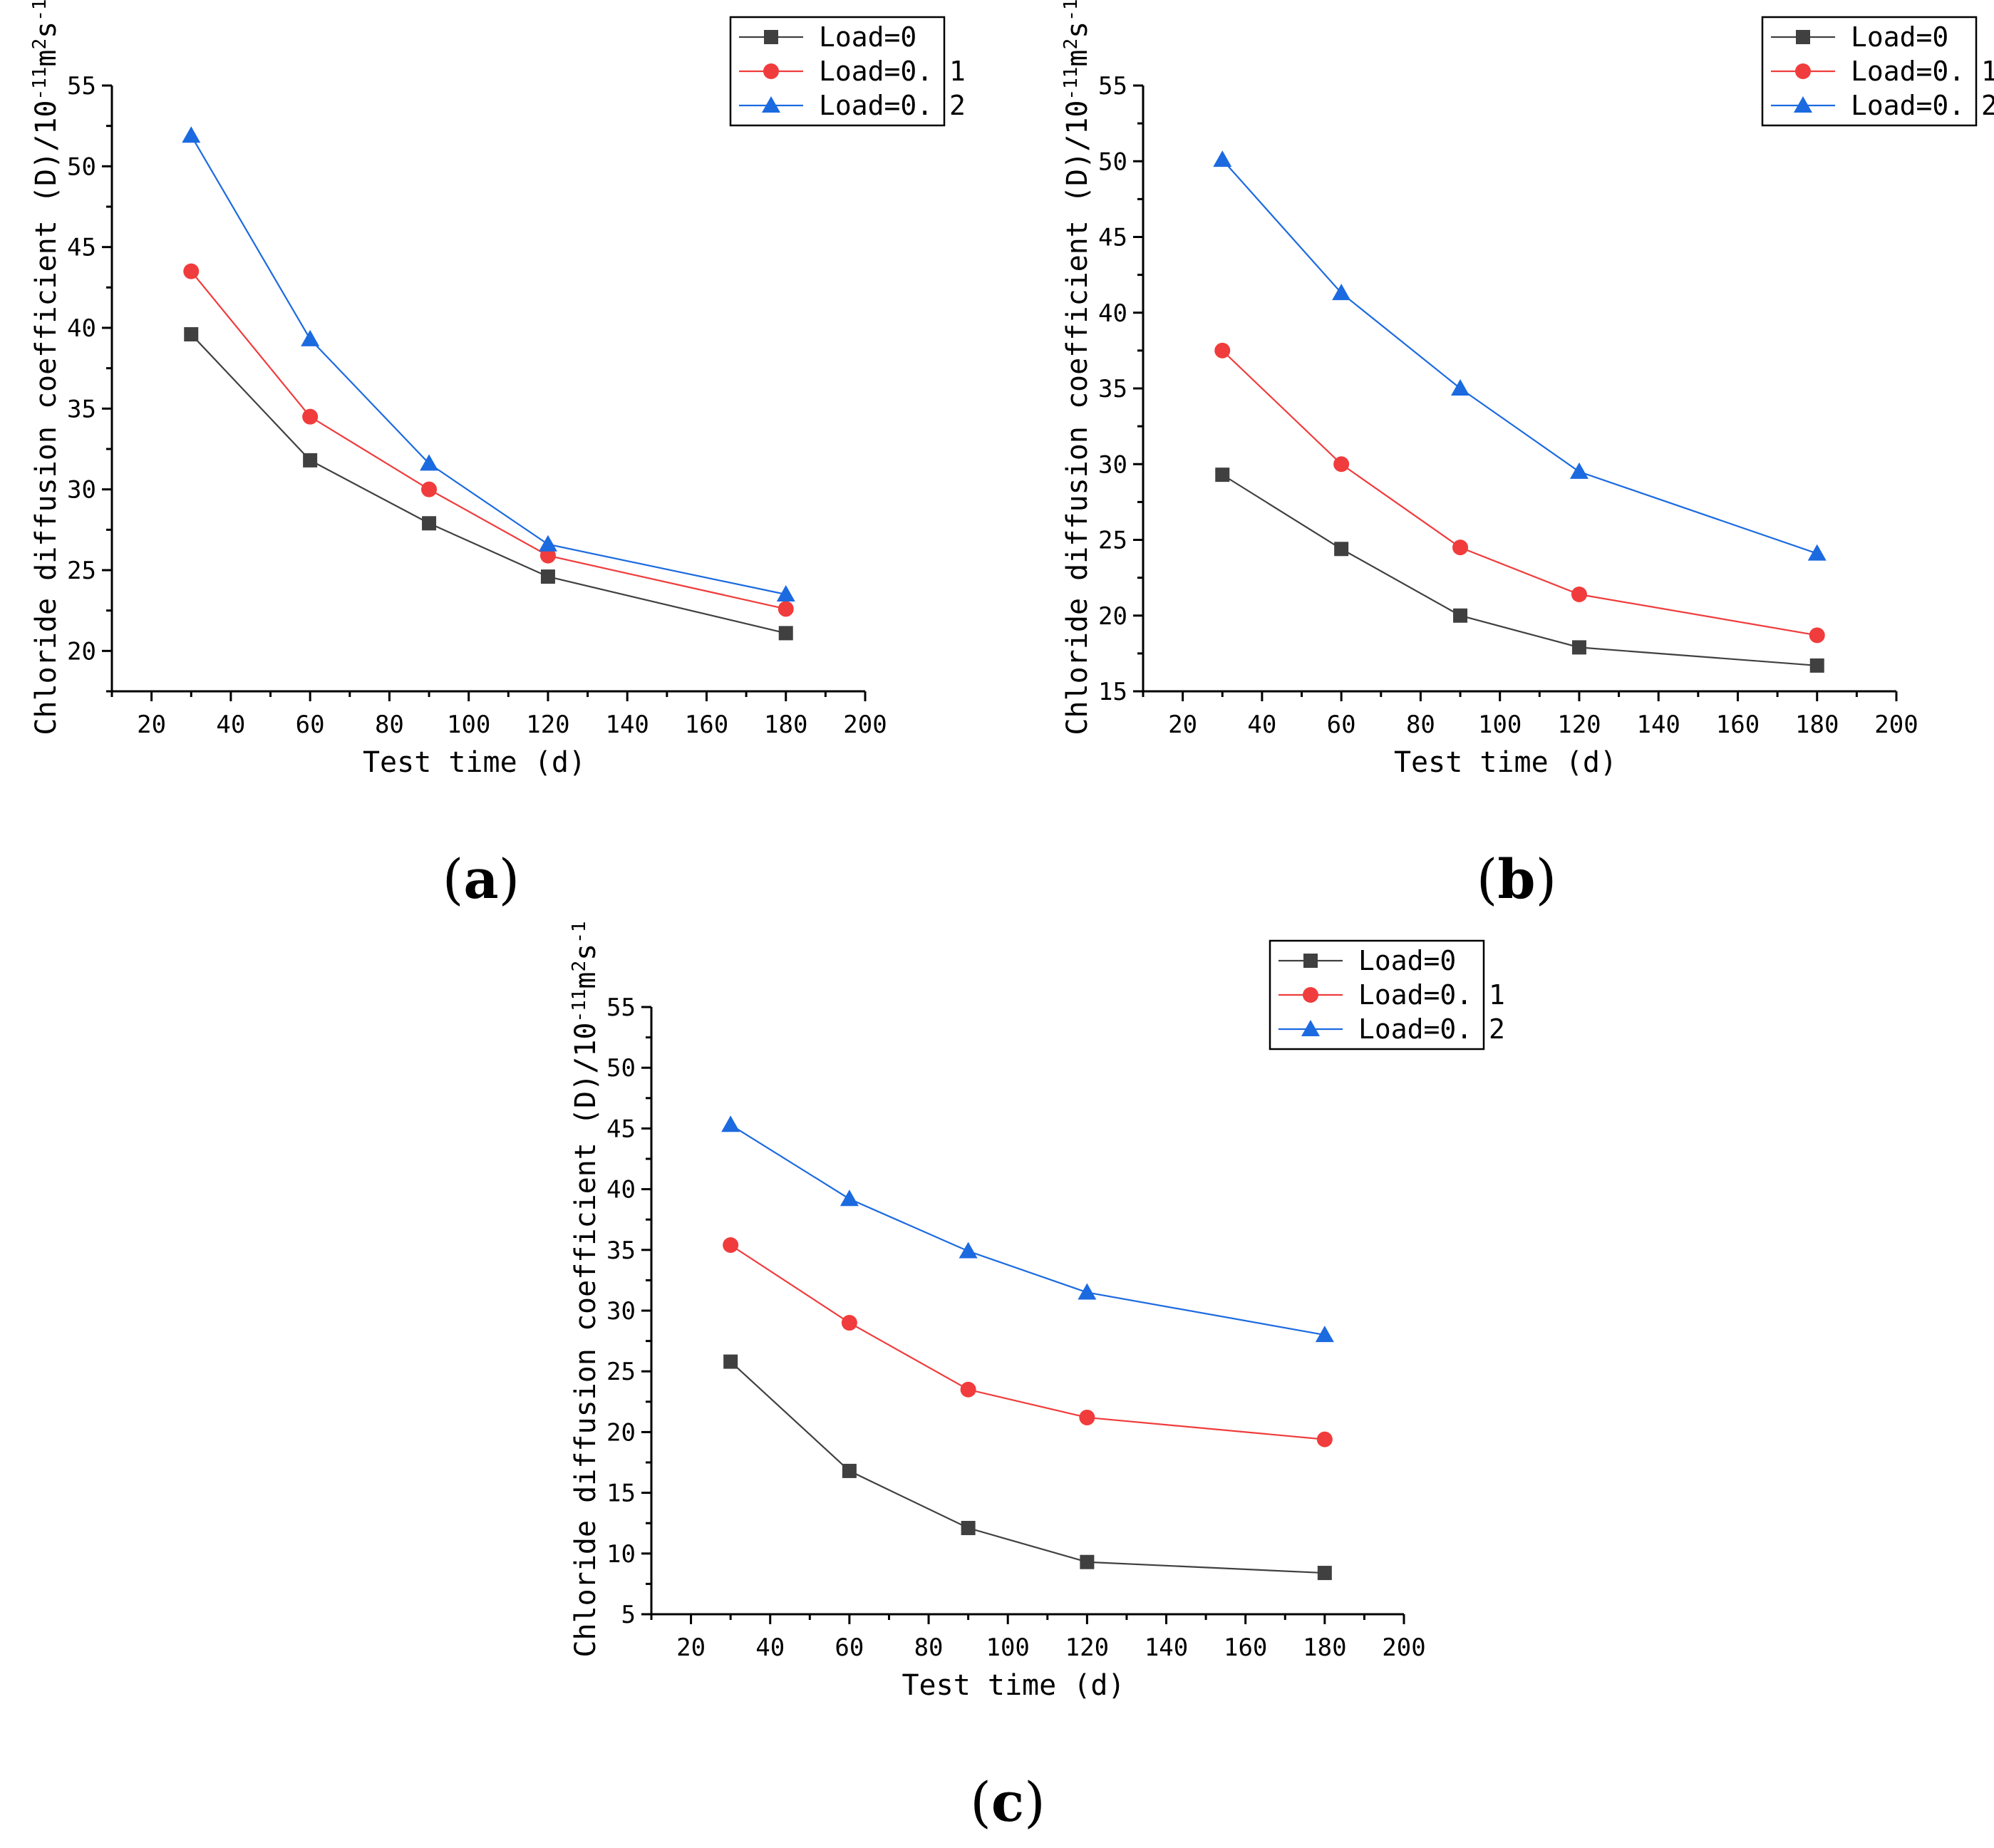 The image size is (1994, 1848). What do you see at coordinates (1182, 725) in the screenshot?
I see `x-tick-label: 20` at bounding box center [1182, 725].